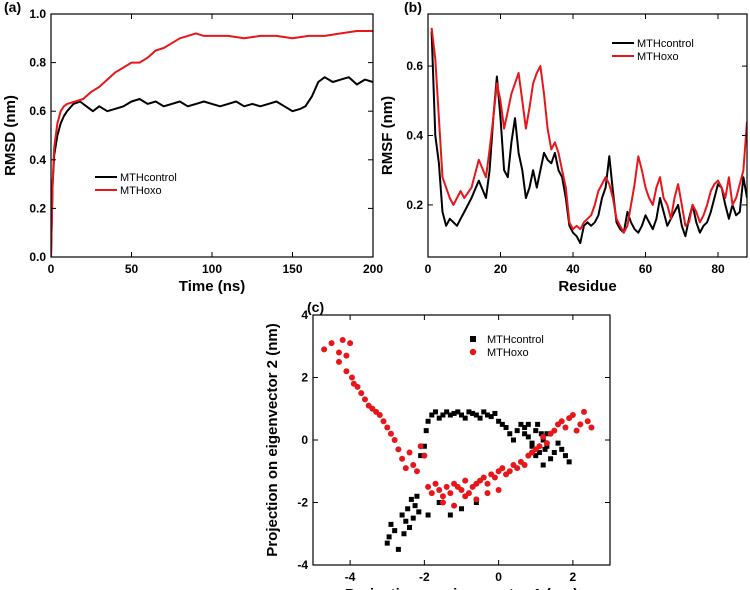 This screenshot has height=590, width=750. What do you see at coordinates (458, 444) in the screenshot?
I see `series-group` at bounding box center [458, 444].